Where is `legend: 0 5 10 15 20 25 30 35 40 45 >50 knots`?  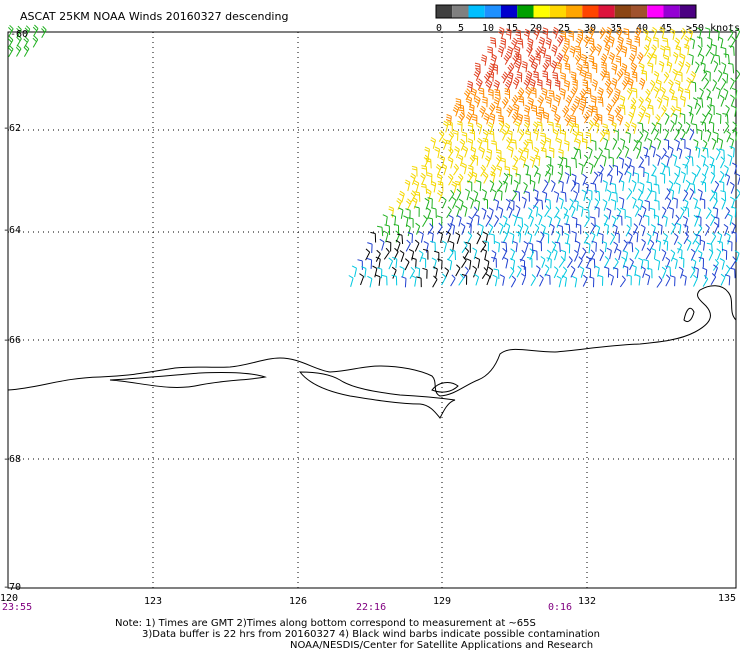
legend: 0 5 10 15 20 25 30 35 40 45 >50 knots is located at coordinates (587, 19).